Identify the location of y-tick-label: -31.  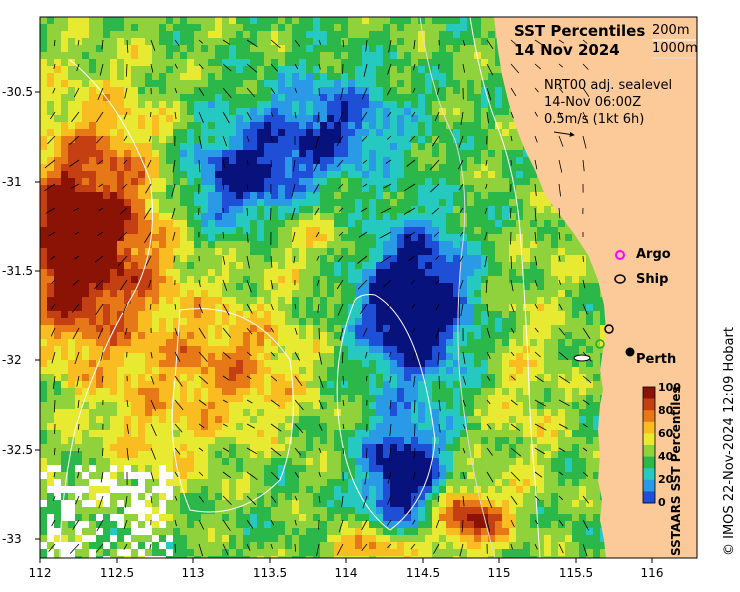
(12, 182).